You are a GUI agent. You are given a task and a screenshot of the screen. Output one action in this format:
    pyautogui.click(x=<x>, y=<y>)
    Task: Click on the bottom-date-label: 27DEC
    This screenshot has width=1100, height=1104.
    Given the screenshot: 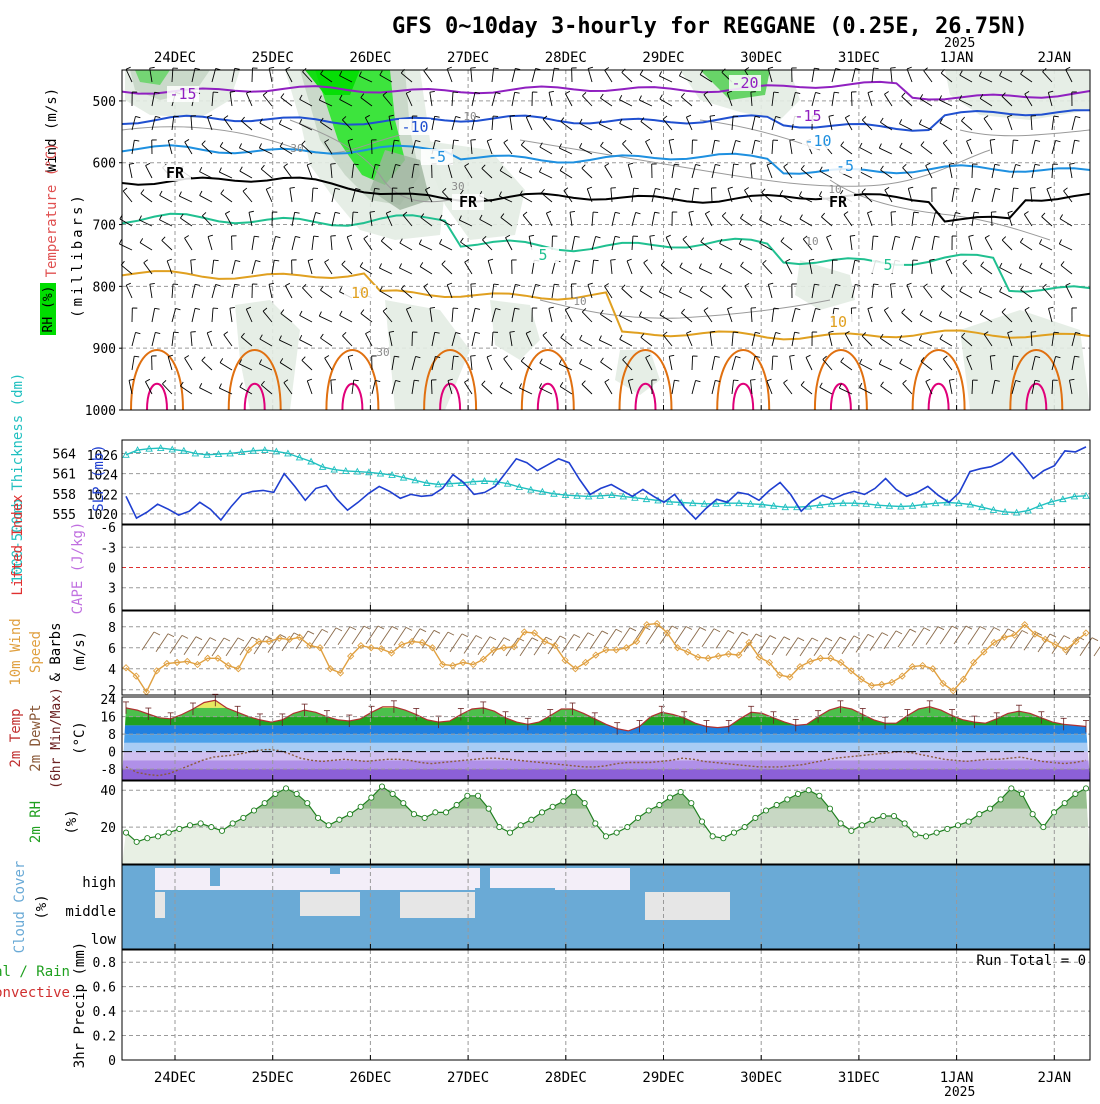 What is the action you would take?
    pyautogui.click(x=468, y=1078)
    